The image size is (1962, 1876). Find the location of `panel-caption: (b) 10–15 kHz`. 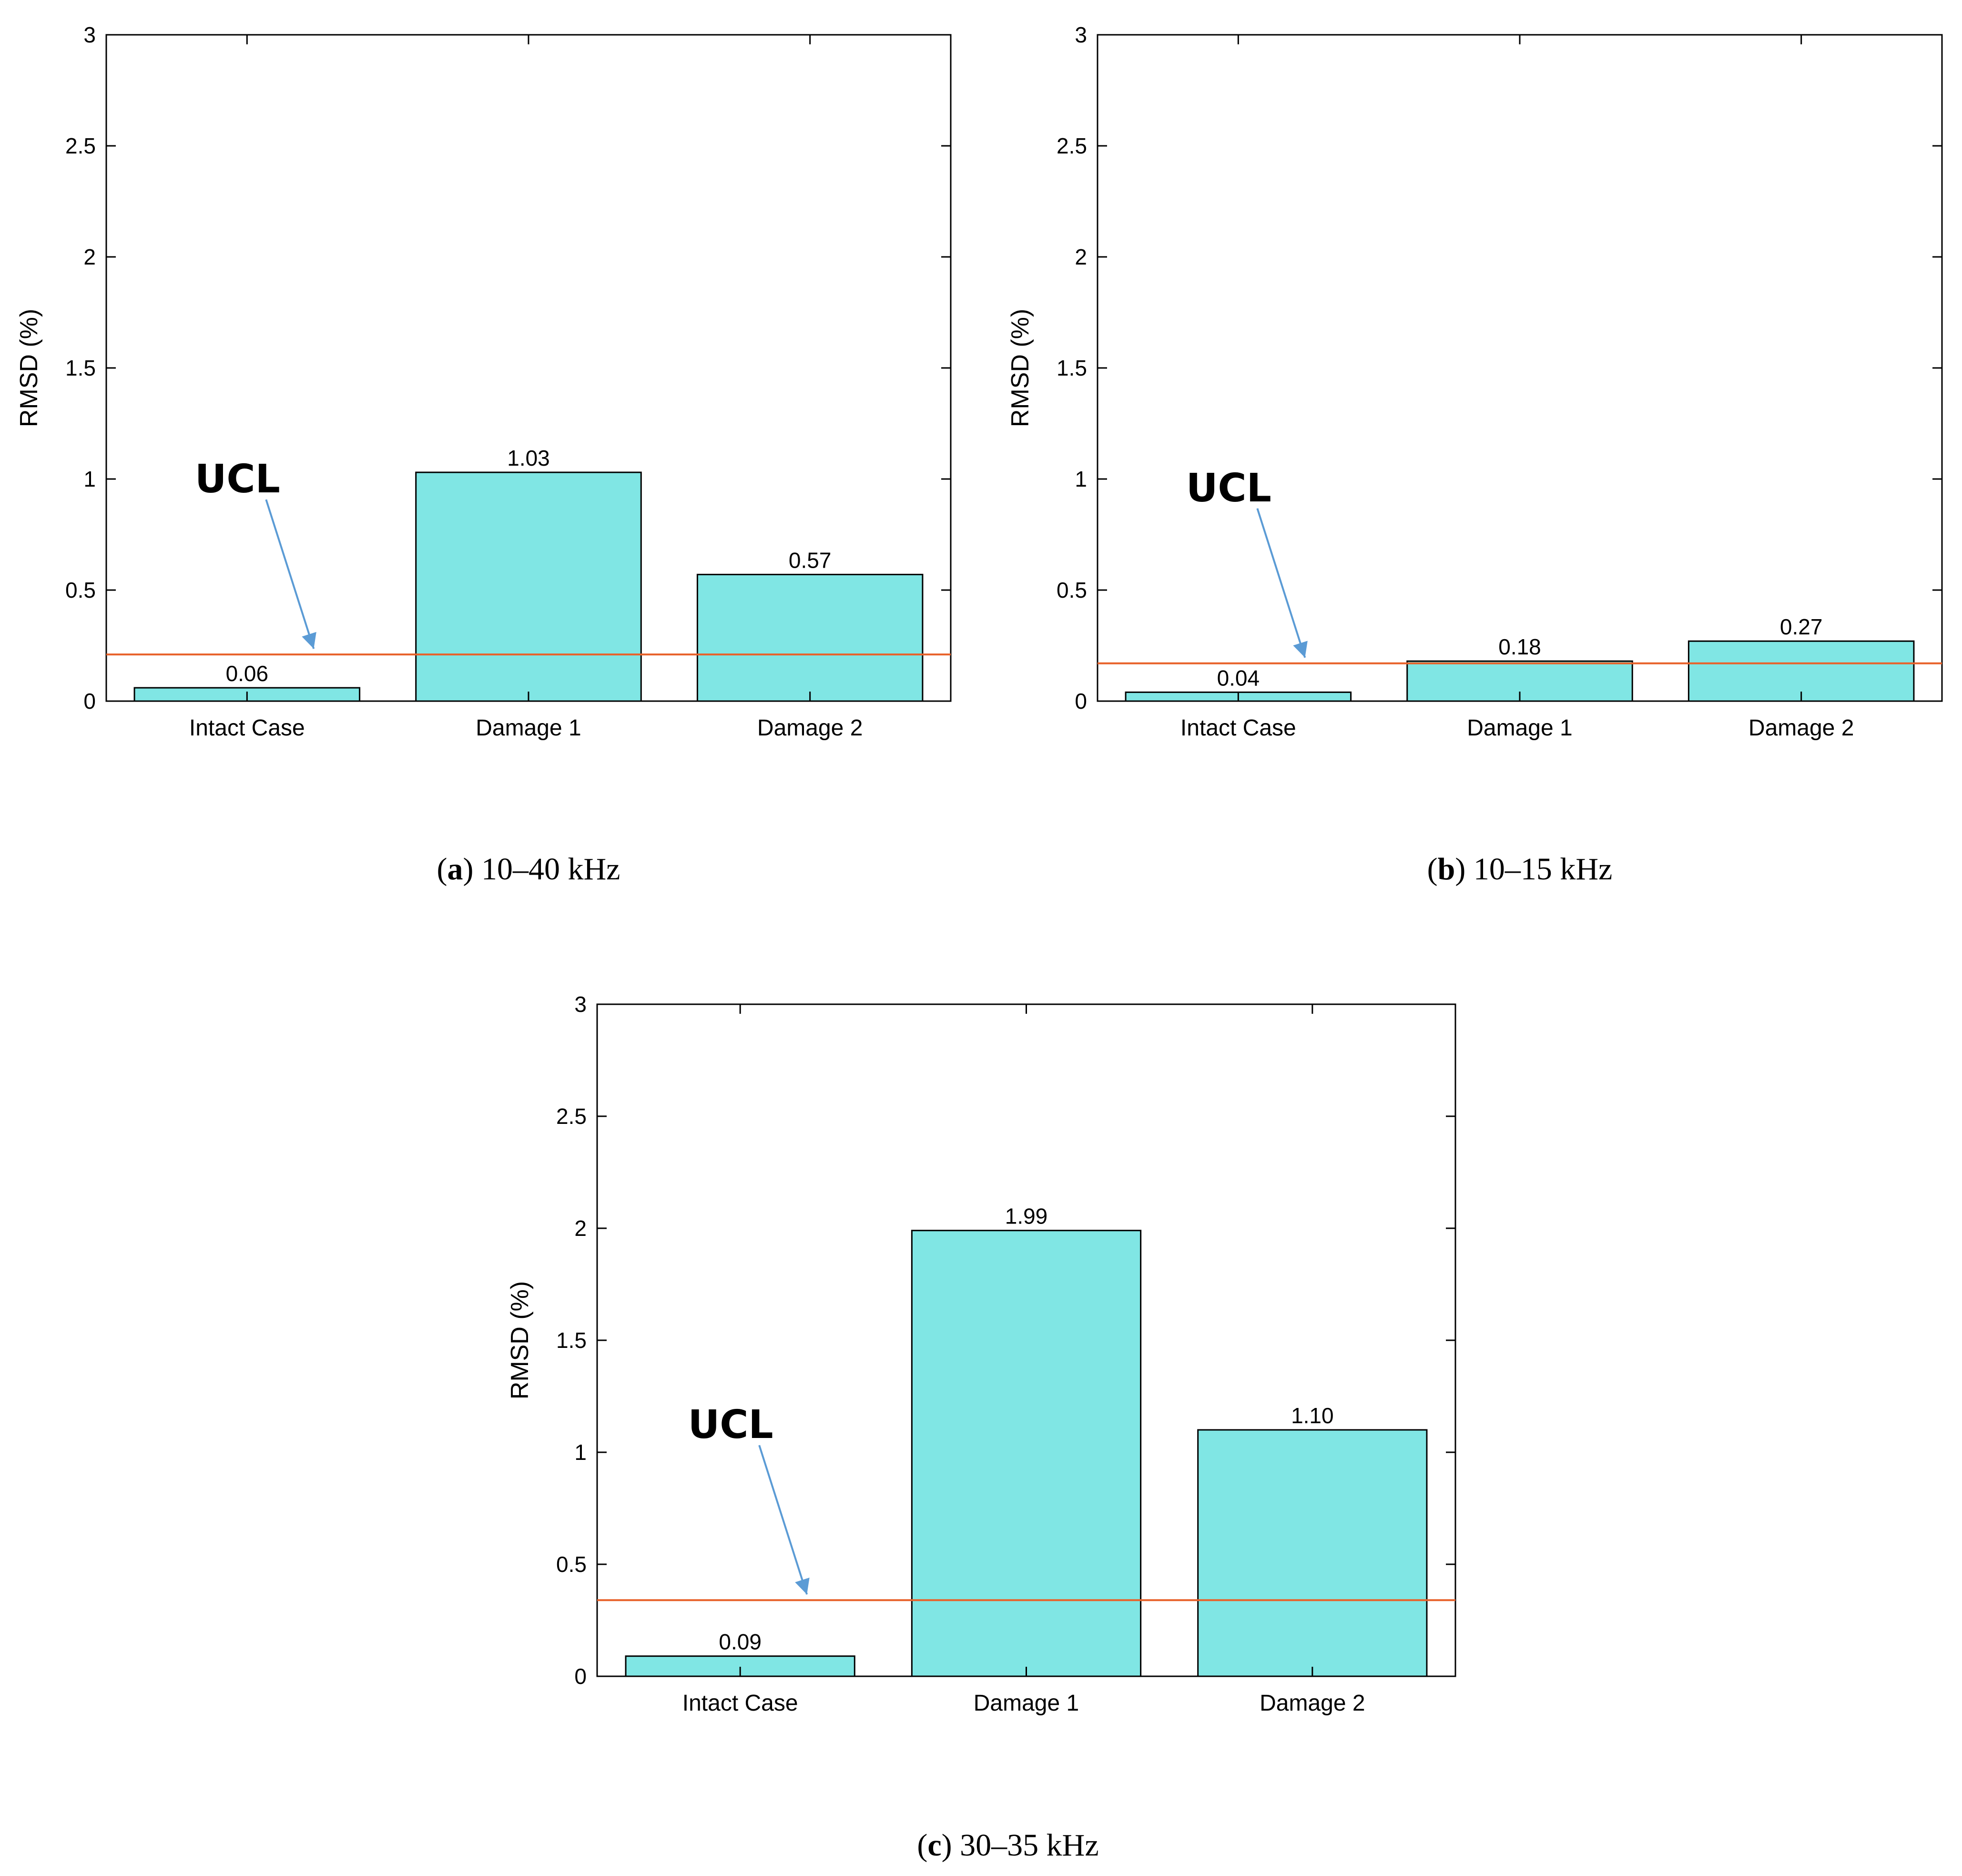

panel-caption: (b) 10–15 kHz is located at coordinates (1520, 869).